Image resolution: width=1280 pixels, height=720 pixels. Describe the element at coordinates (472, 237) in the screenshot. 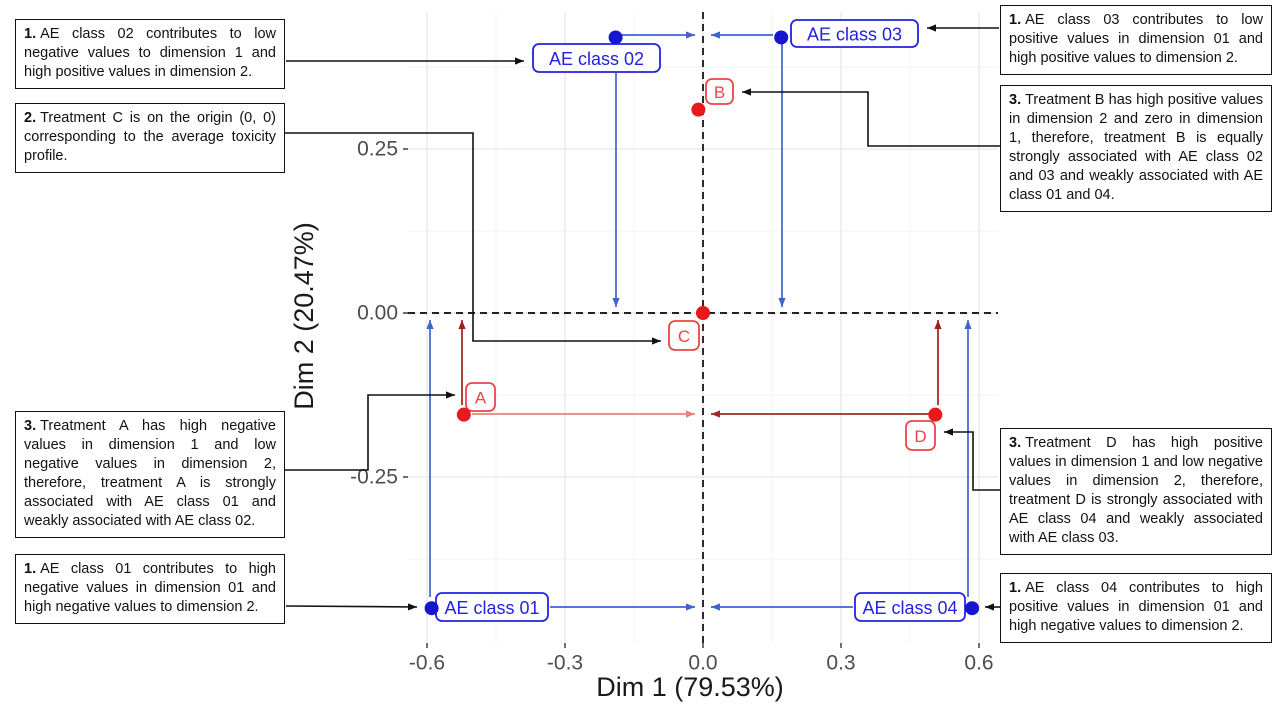

I see `leader-note-treatment-c` at that location.